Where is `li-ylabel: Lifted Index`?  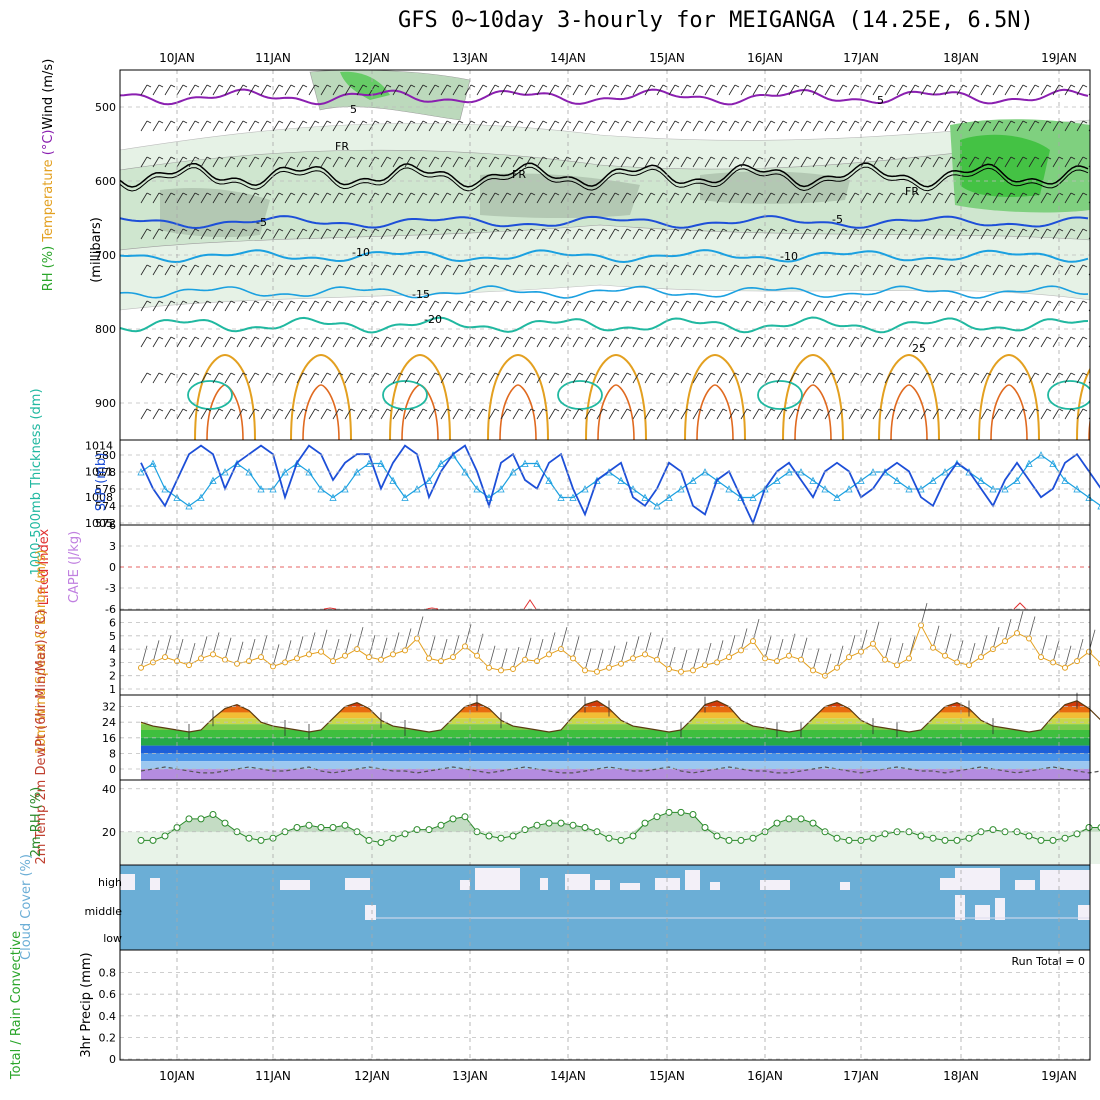 li-ylabel: Lifted Index is located at coordinates (44, 566).